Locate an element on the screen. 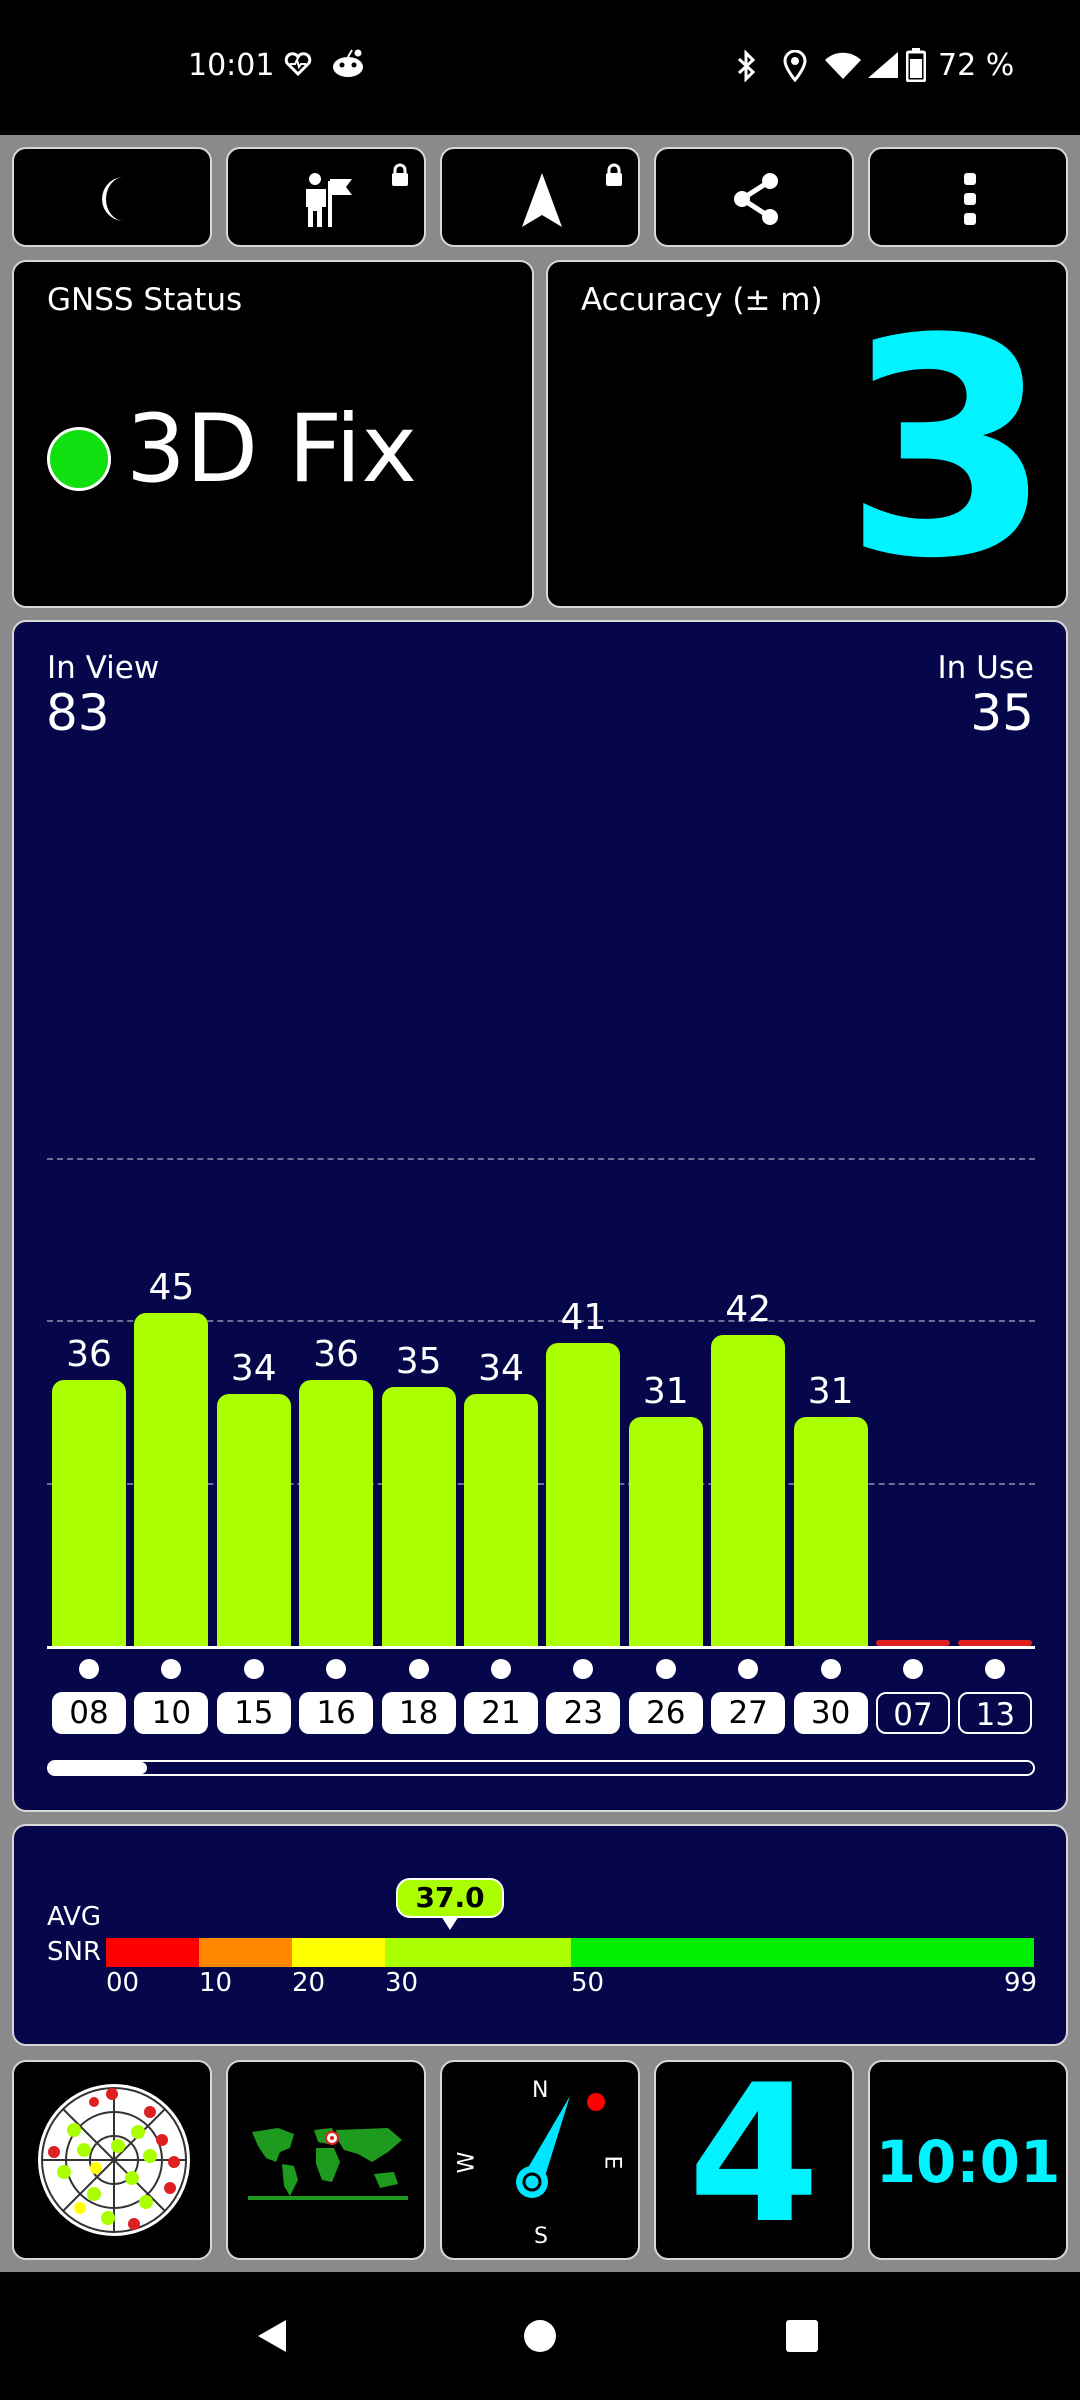  in-use-label: In Use is located at coordinates (985, 668).